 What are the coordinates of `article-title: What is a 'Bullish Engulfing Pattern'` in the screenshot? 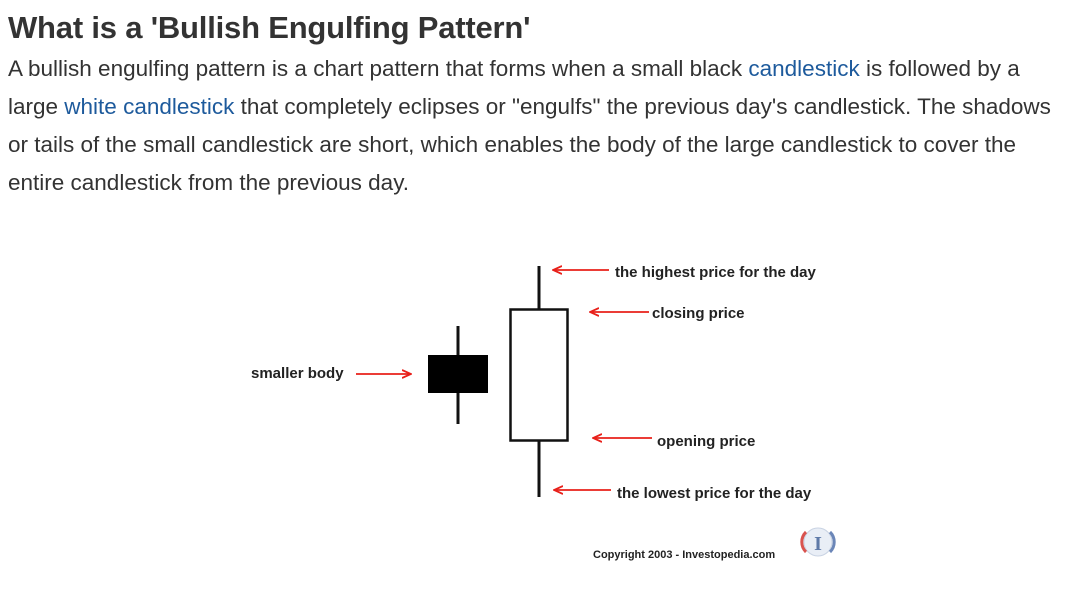 It's located at (269, 27).